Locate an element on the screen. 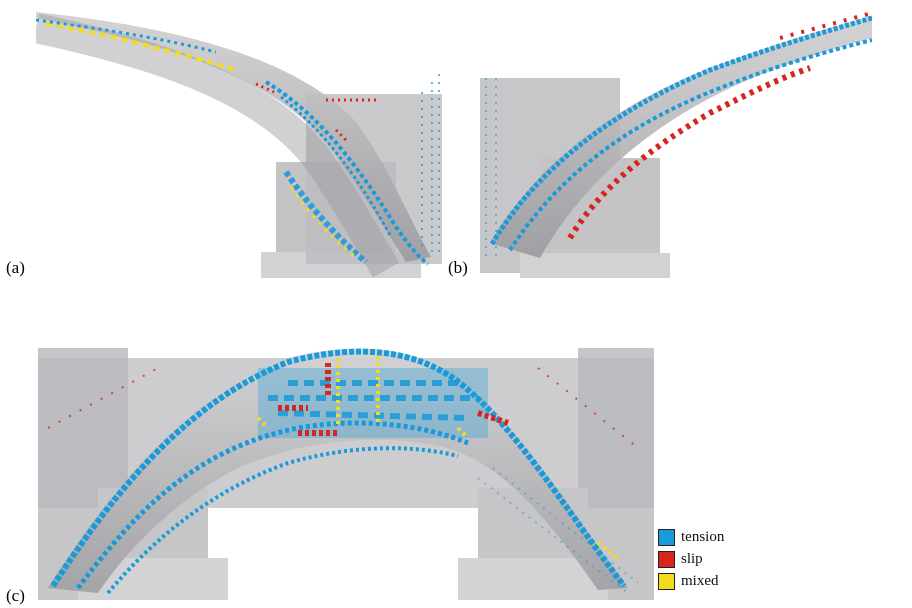 The image size is (912, 608). legend-item-slip: slip is located at coordinates (691, 559).